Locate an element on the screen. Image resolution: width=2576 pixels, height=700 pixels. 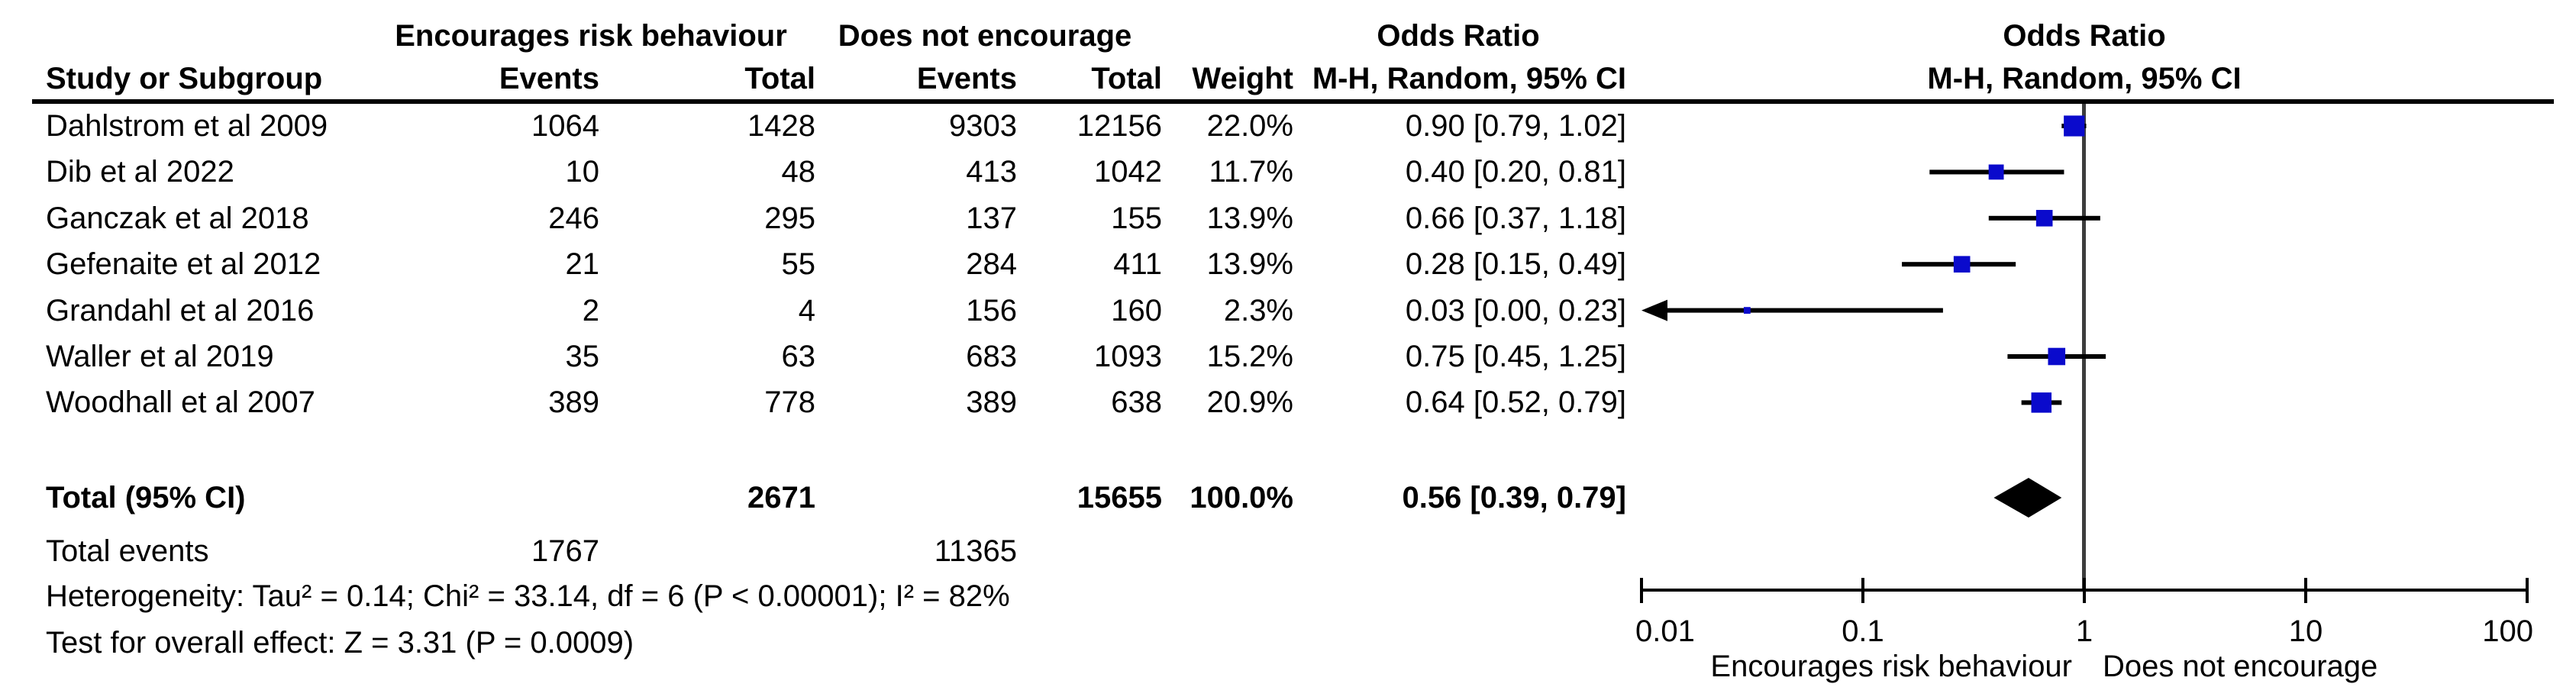
axis-tick-label: 0.01 is located at coordinates (1665, 631).